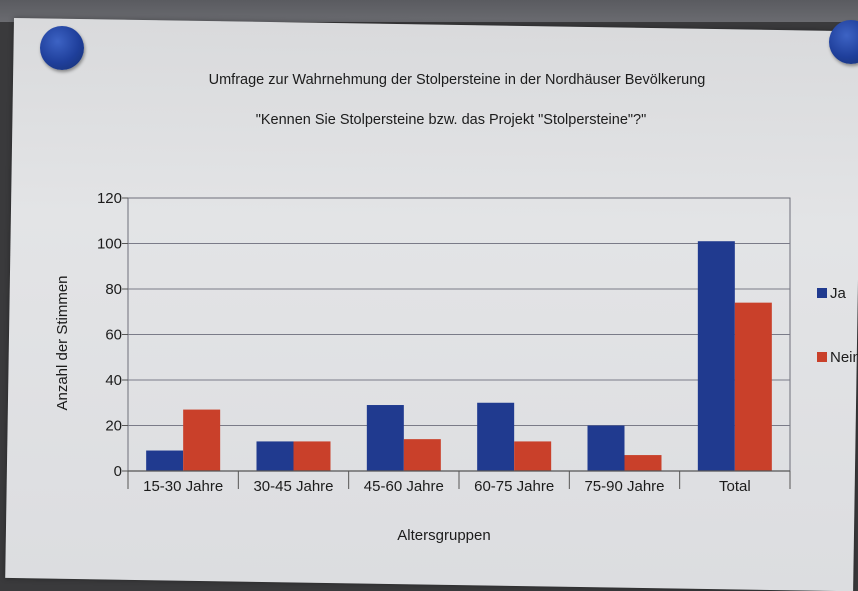 This screenshot has height=591, width=858. Describe the element at coordinates (62, 48) in the screenshot. I see `magnet-pin-left` at that location.